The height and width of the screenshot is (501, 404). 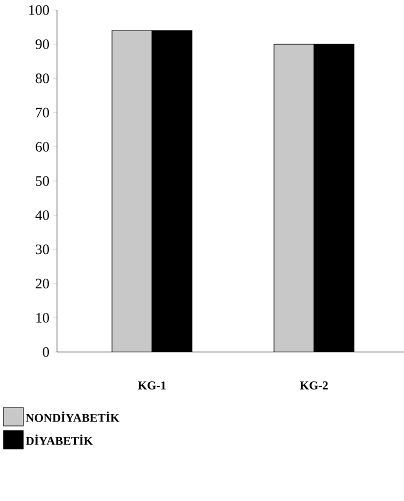 What do you see at coordinates (42, 249) in the screenshot?
I see `y-tick-label: 30` at bounding box center [42, 249].